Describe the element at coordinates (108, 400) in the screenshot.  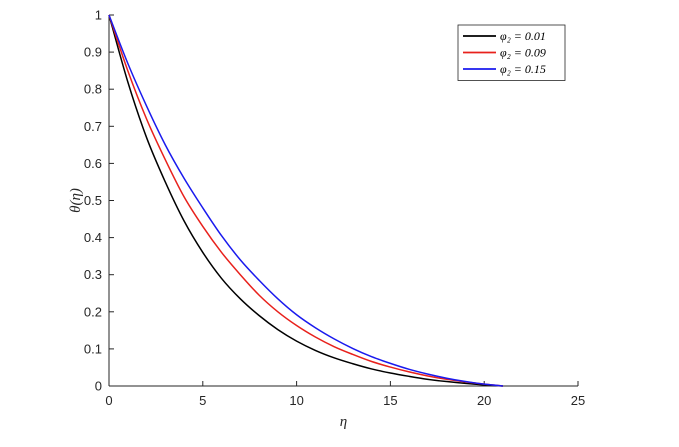
I see `x-tick-label: 0` at that location.